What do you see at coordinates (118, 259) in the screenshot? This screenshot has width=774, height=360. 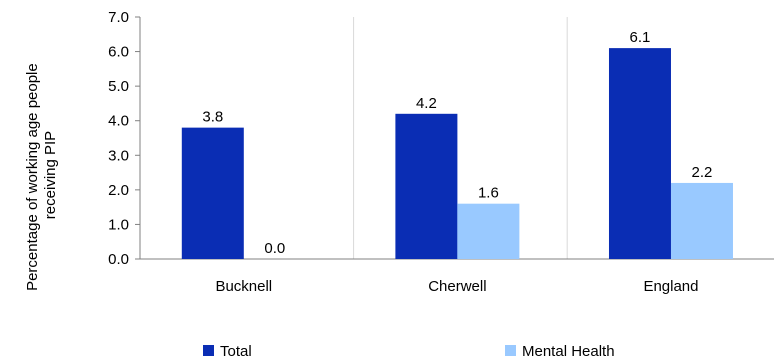 I see `y-tick-label: 0.0` at bounding box center [118, 259].